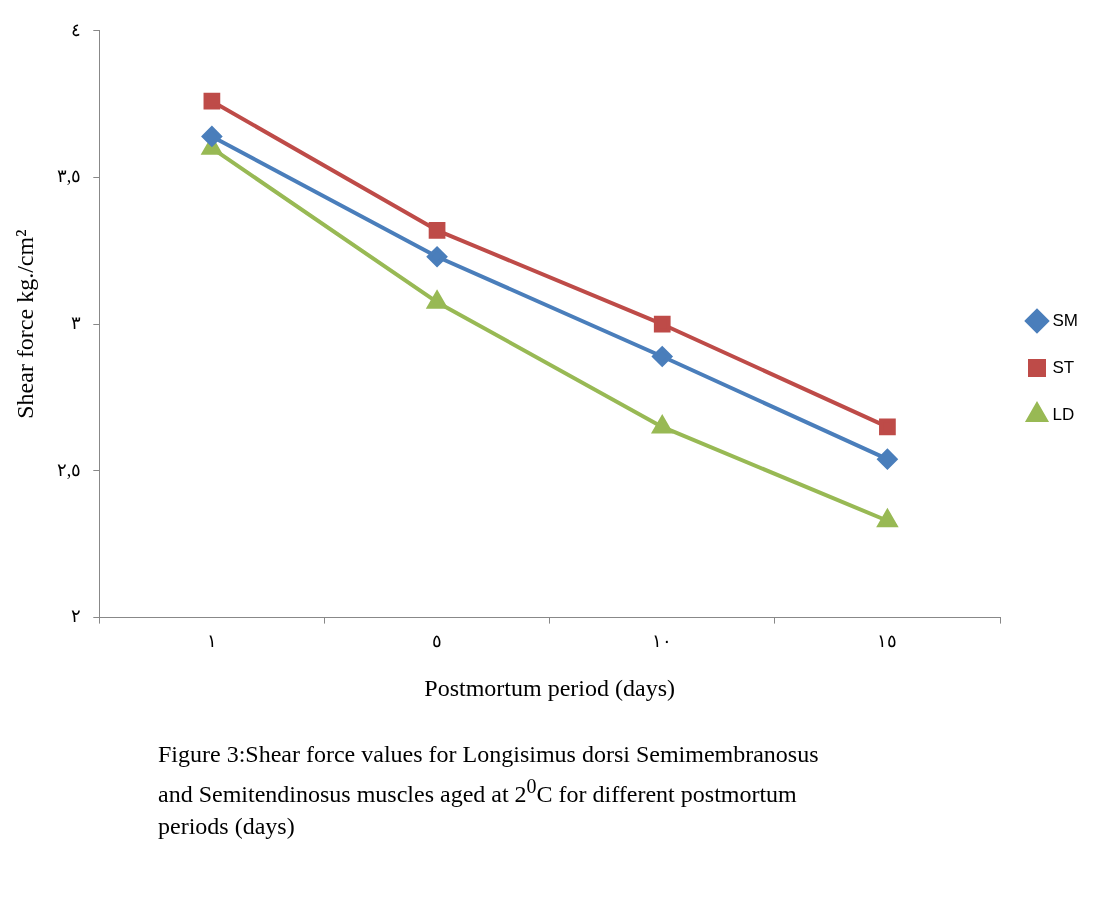  I want to click on y-tick-label: ٢,٥, so click(69, 469).